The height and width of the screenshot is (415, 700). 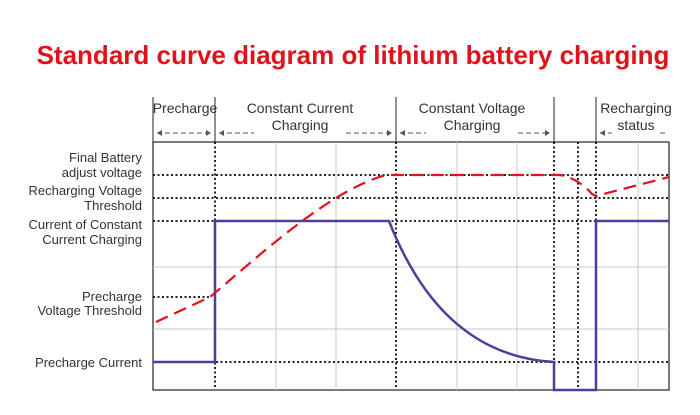 What do you see at coordinates (88, 362) in the screenshot?
I see `level-label-precharge-current: Precharge Current` at bounding box center [88, 362].